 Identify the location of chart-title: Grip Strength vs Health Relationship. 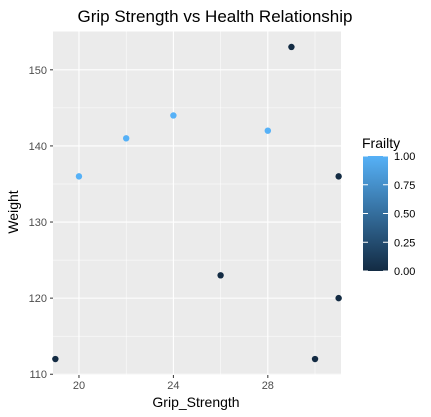
(215, 16).